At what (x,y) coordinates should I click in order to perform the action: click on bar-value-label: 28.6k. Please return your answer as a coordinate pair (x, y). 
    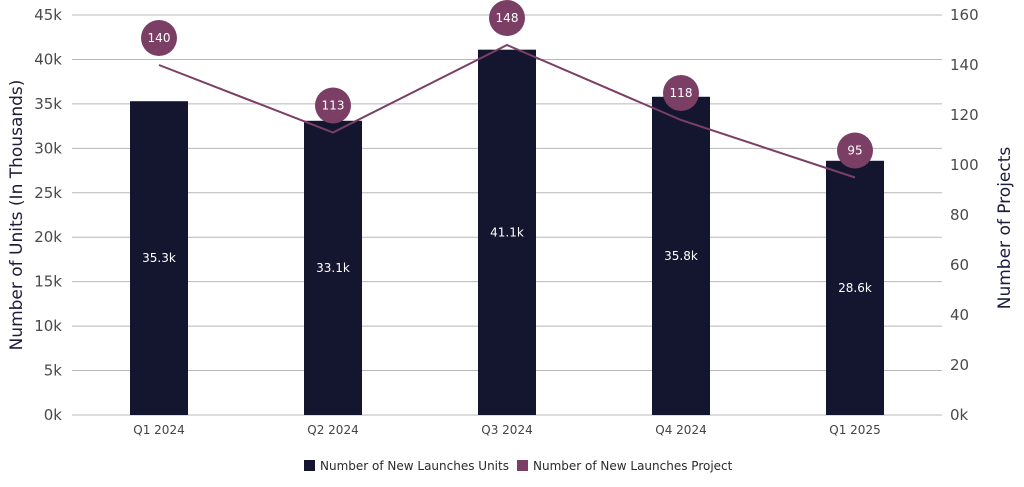
    Looking at the image, I should click on (855, 288).